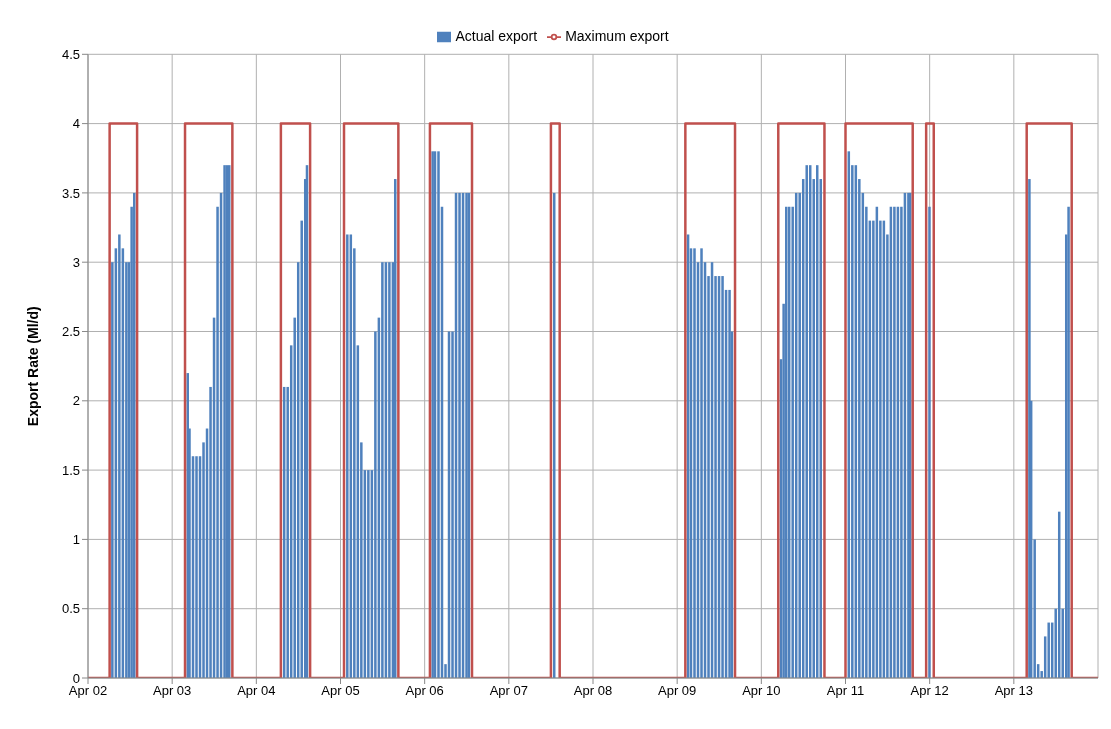 This screenshot has width=1111, height=729. I want to click on y-axis-title: Export Rate (Ml/d), so click(32, 366).